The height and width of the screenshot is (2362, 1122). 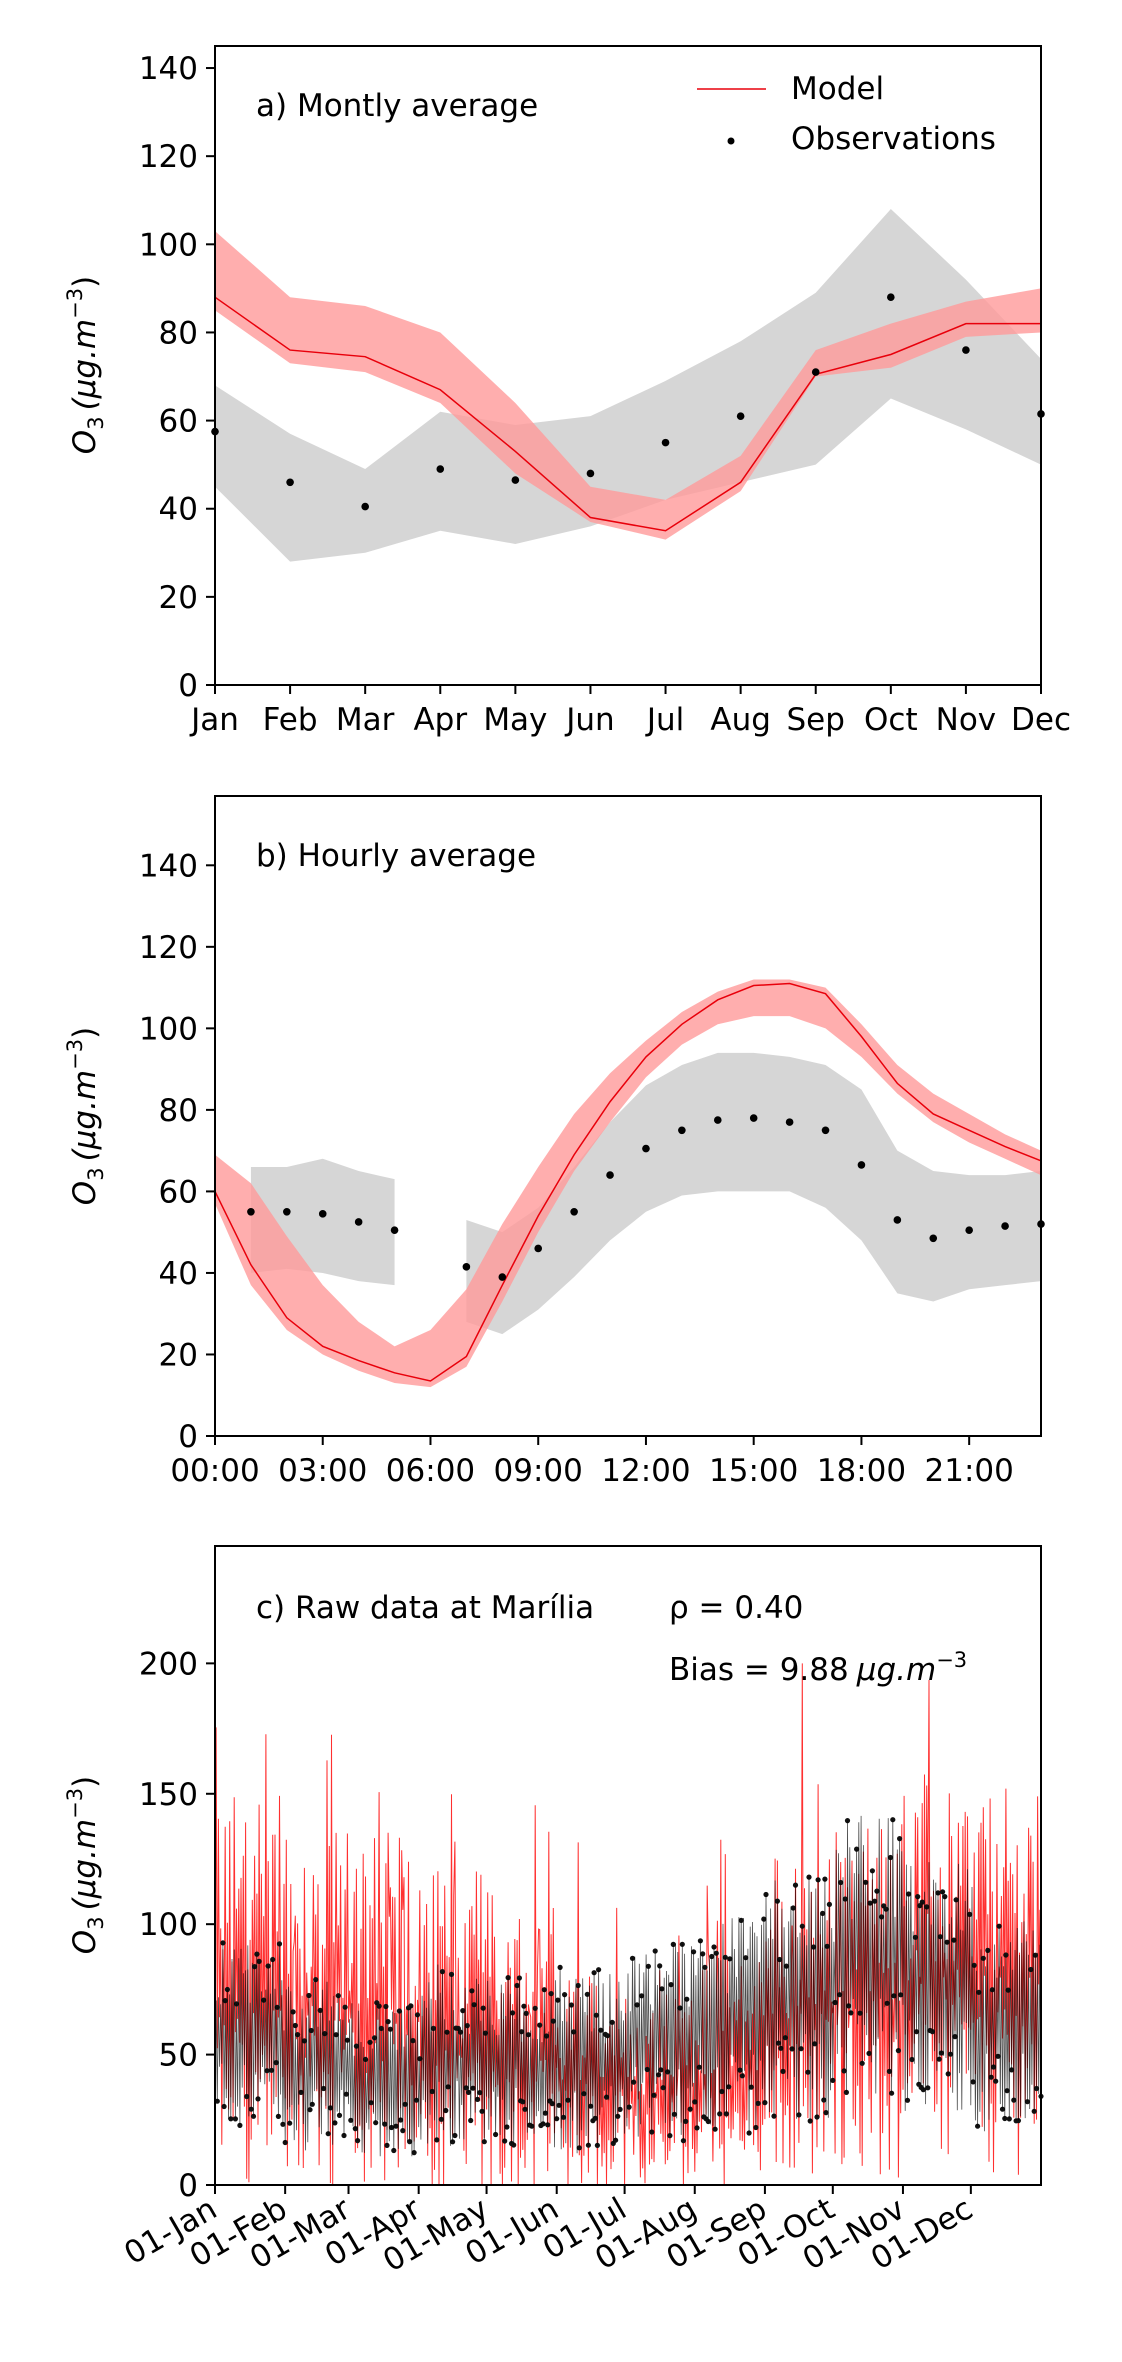 I want to click on panel-c-yticks: 0 50 100 150 200, so click(x=177, y=1925).